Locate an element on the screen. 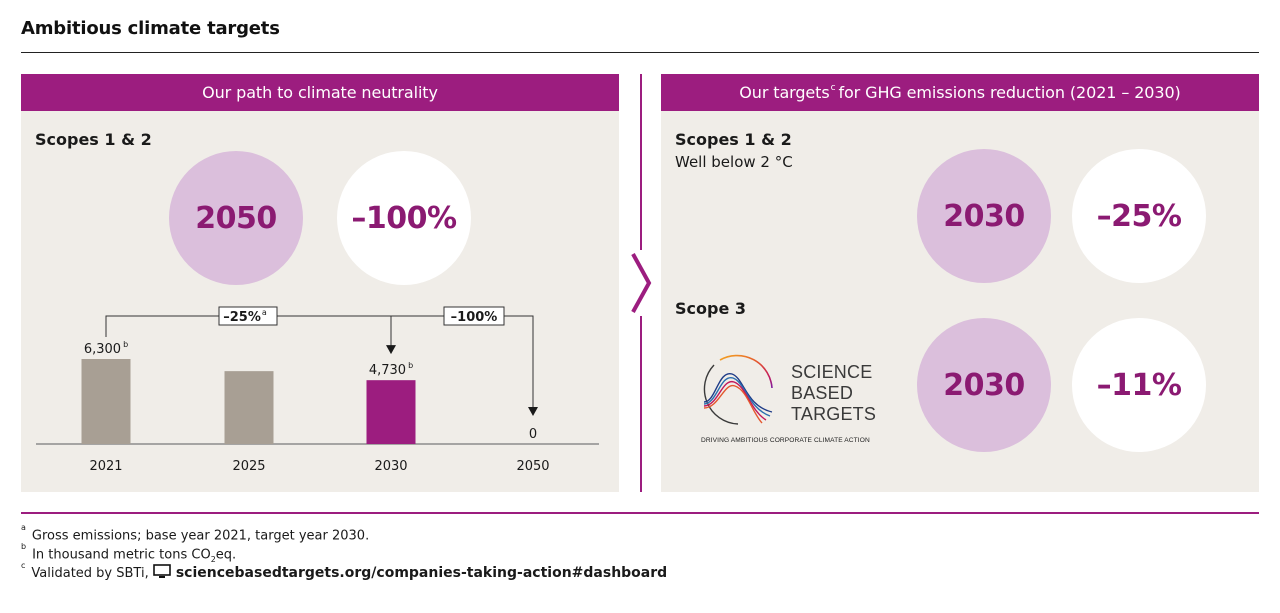 The height and width of the screenshot is (613, 1280). monitor-icon is located at coordinates (162, 571).